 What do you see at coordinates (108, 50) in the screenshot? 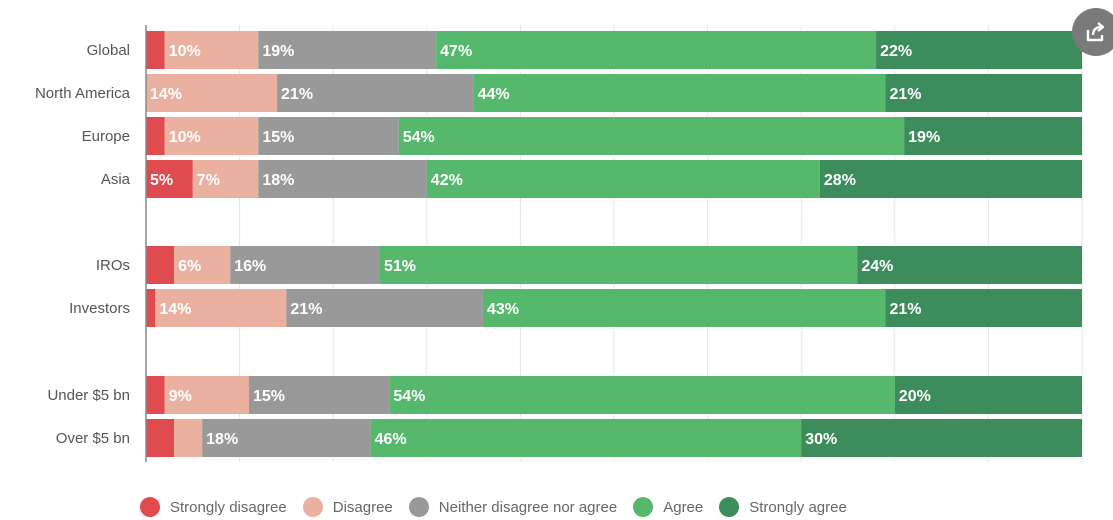
I see `category-label: Global` at bounding box center [108, 50].